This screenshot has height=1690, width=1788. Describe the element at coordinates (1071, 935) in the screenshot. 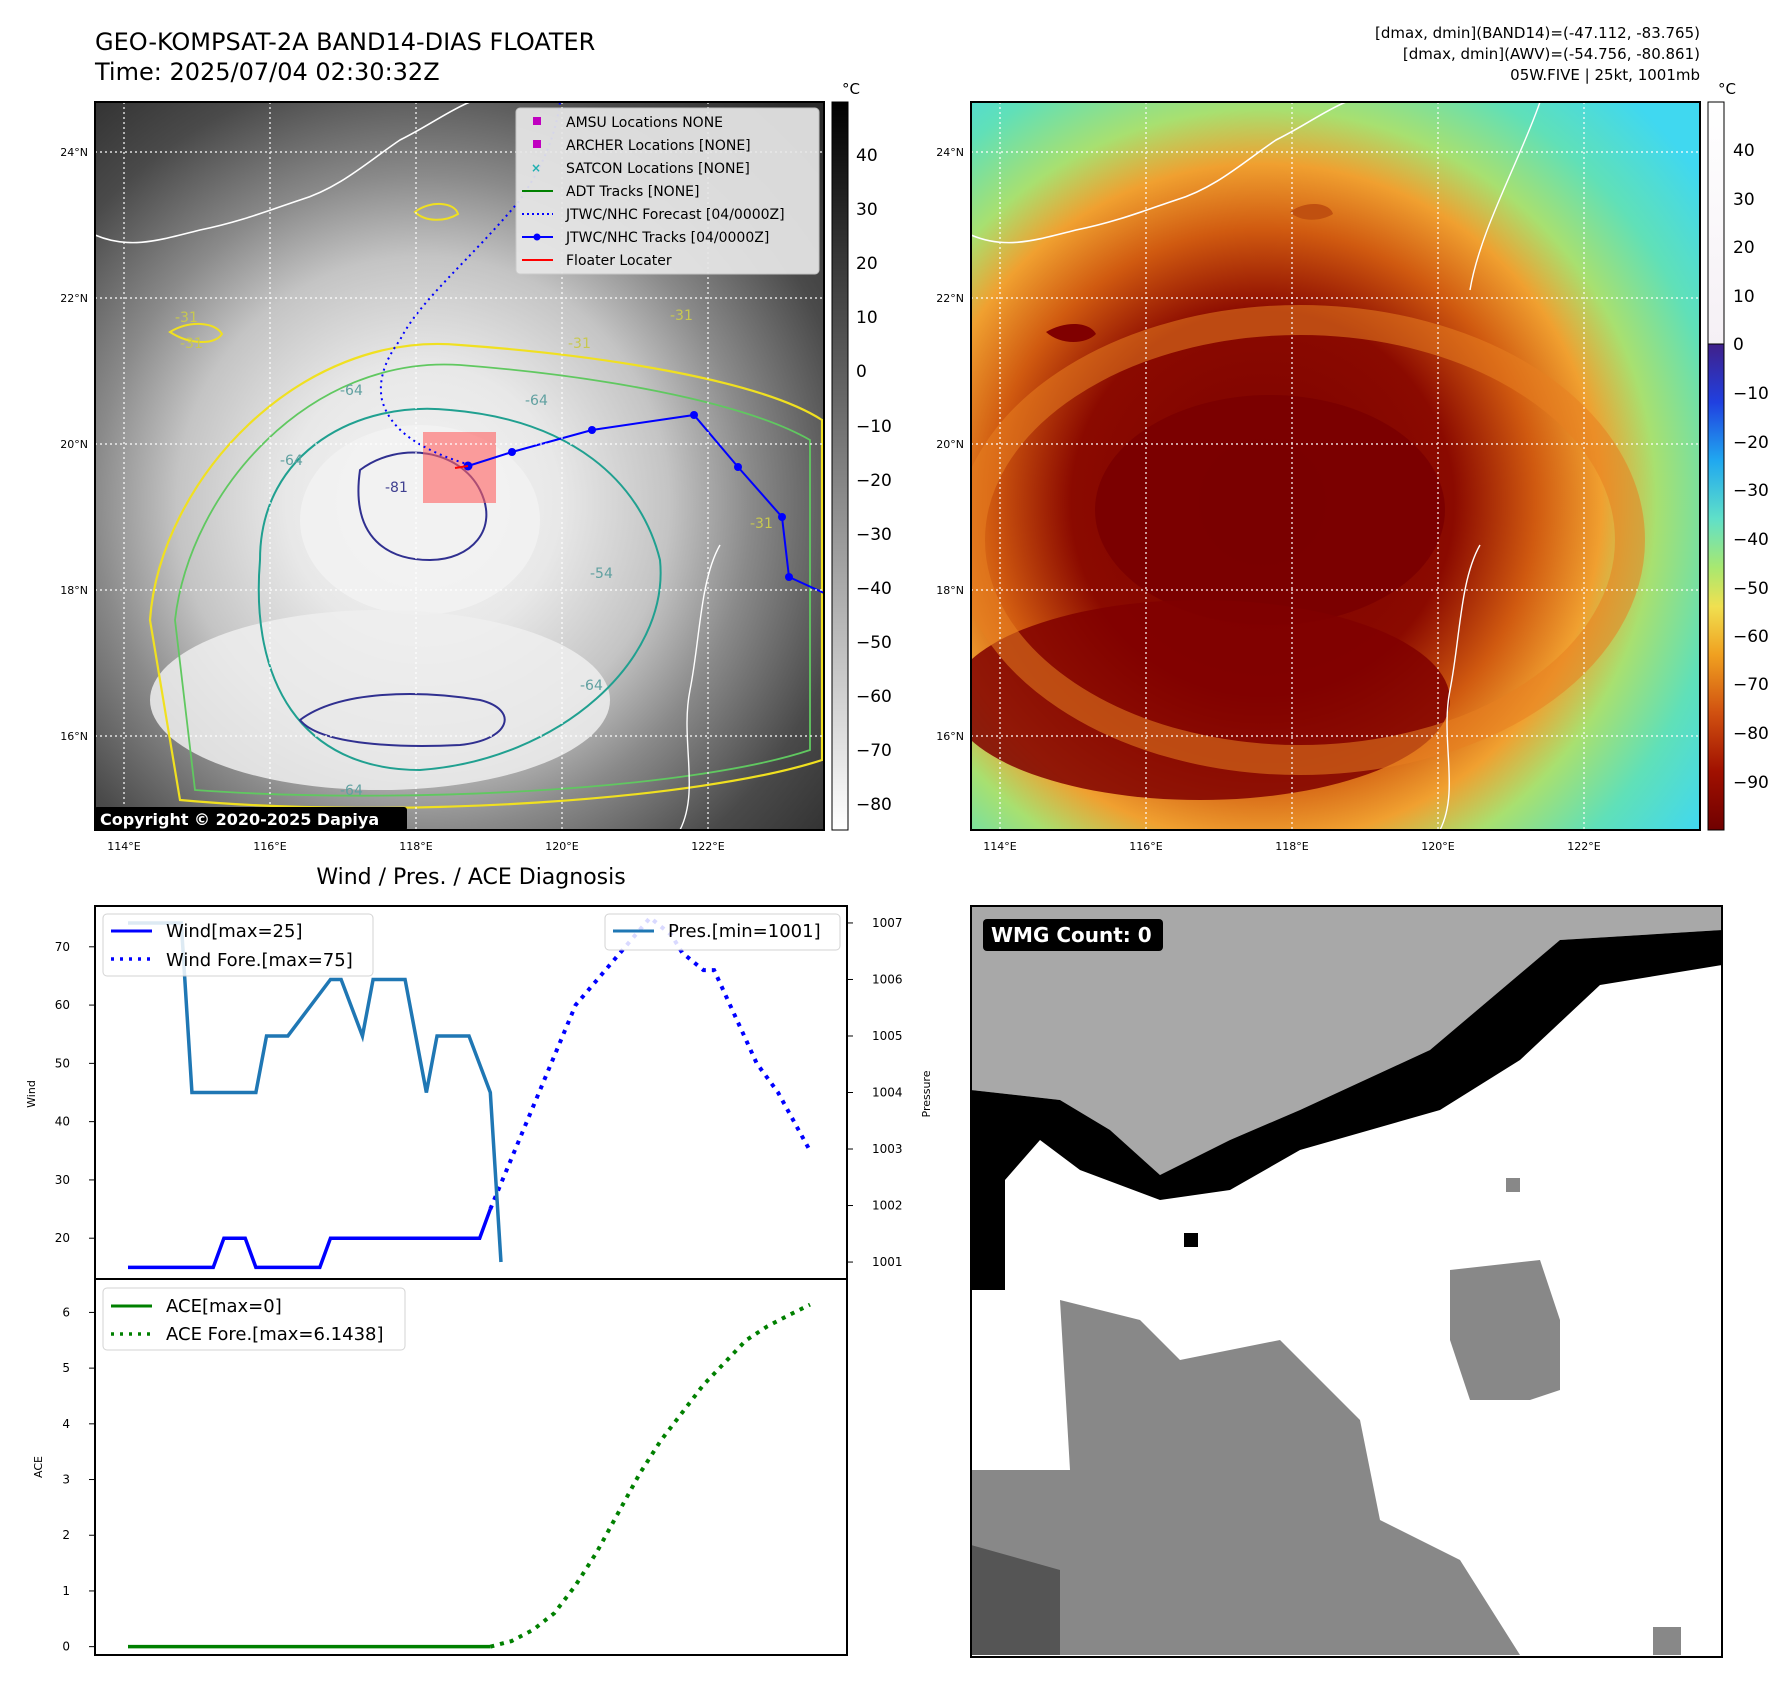

I see `wmg-count-text: WMG Count: 0` at that location.